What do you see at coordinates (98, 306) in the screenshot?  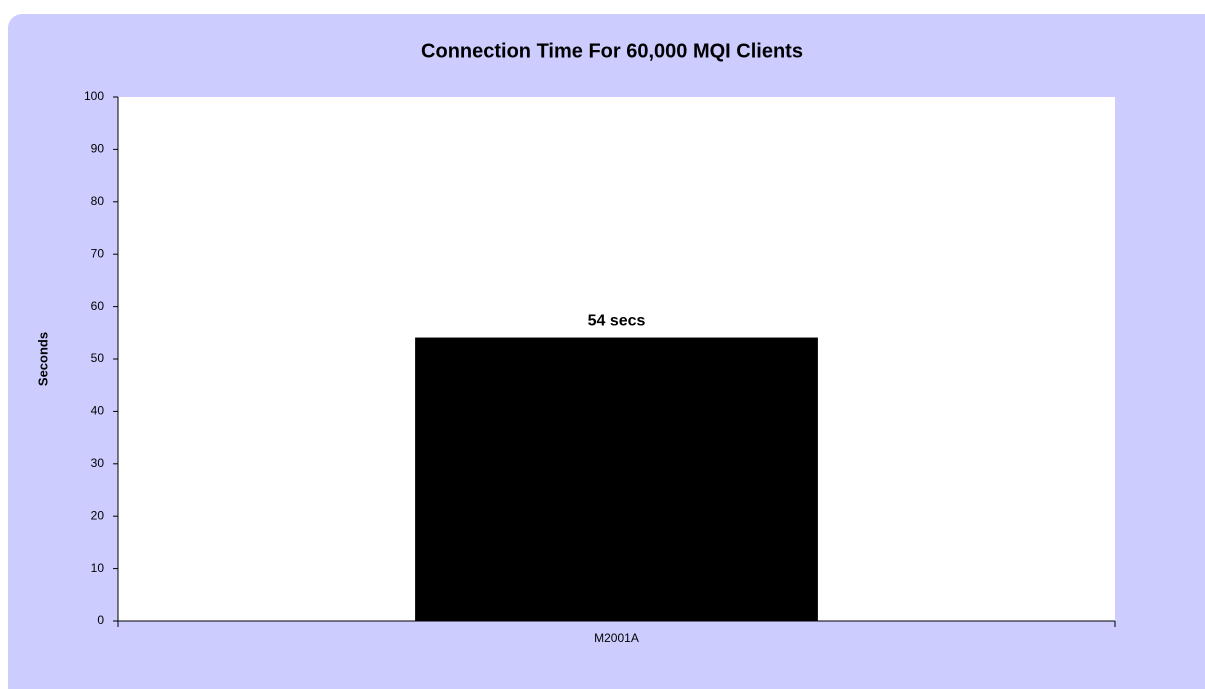 I see `y-tick-label: 60` at bounding box center [98, 306].